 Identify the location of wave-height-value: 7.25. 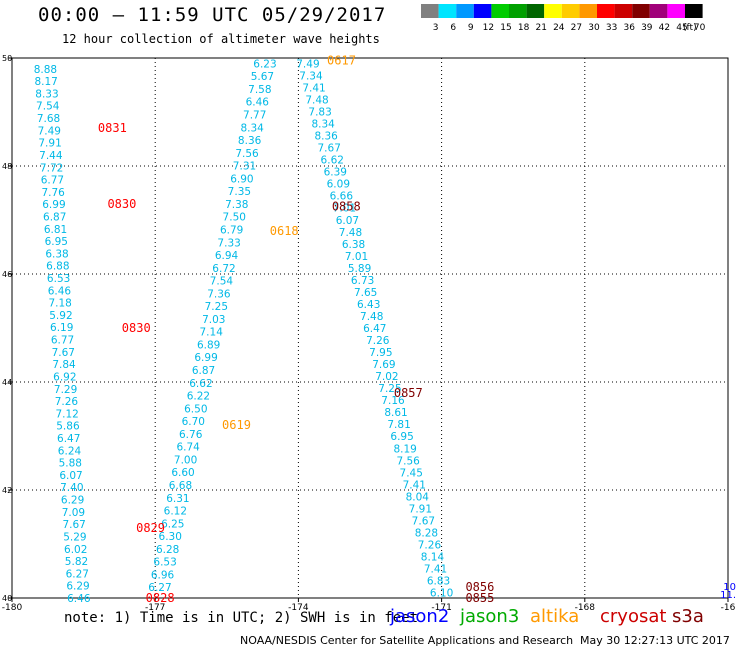
(389, 389).